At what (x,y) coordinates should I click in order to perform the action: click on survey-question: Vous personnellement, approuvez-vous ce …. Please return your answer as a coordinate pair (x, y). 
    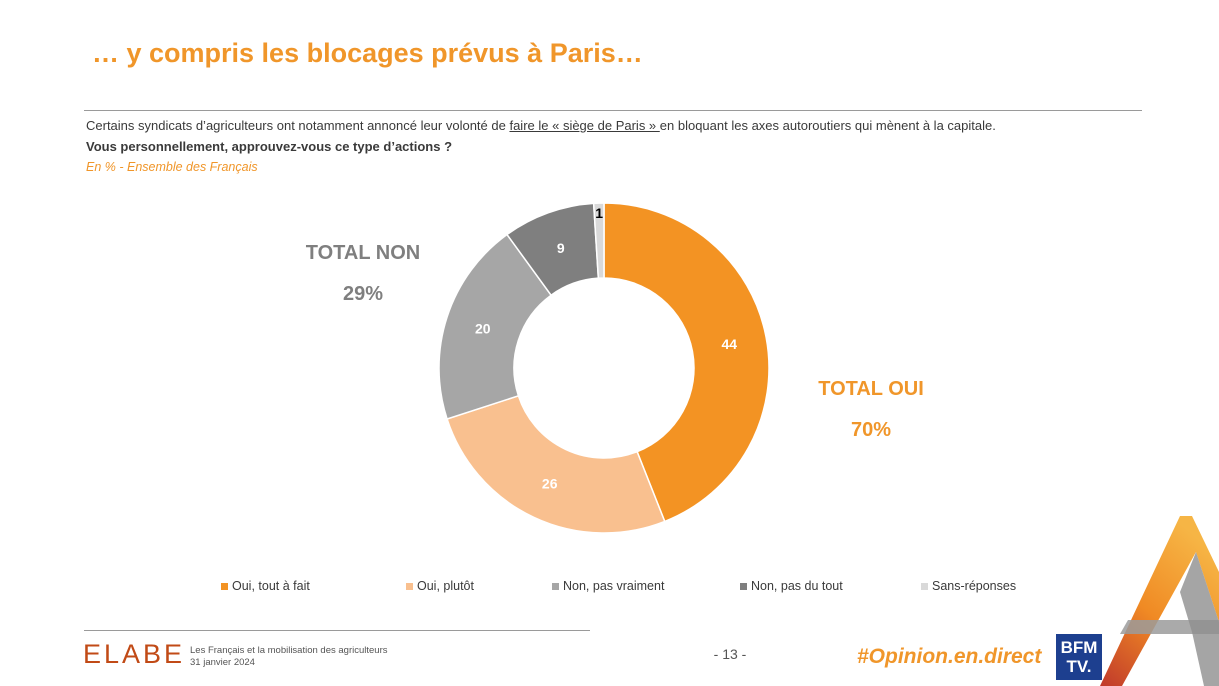
    Looking at the image, I should click on (269, 146).